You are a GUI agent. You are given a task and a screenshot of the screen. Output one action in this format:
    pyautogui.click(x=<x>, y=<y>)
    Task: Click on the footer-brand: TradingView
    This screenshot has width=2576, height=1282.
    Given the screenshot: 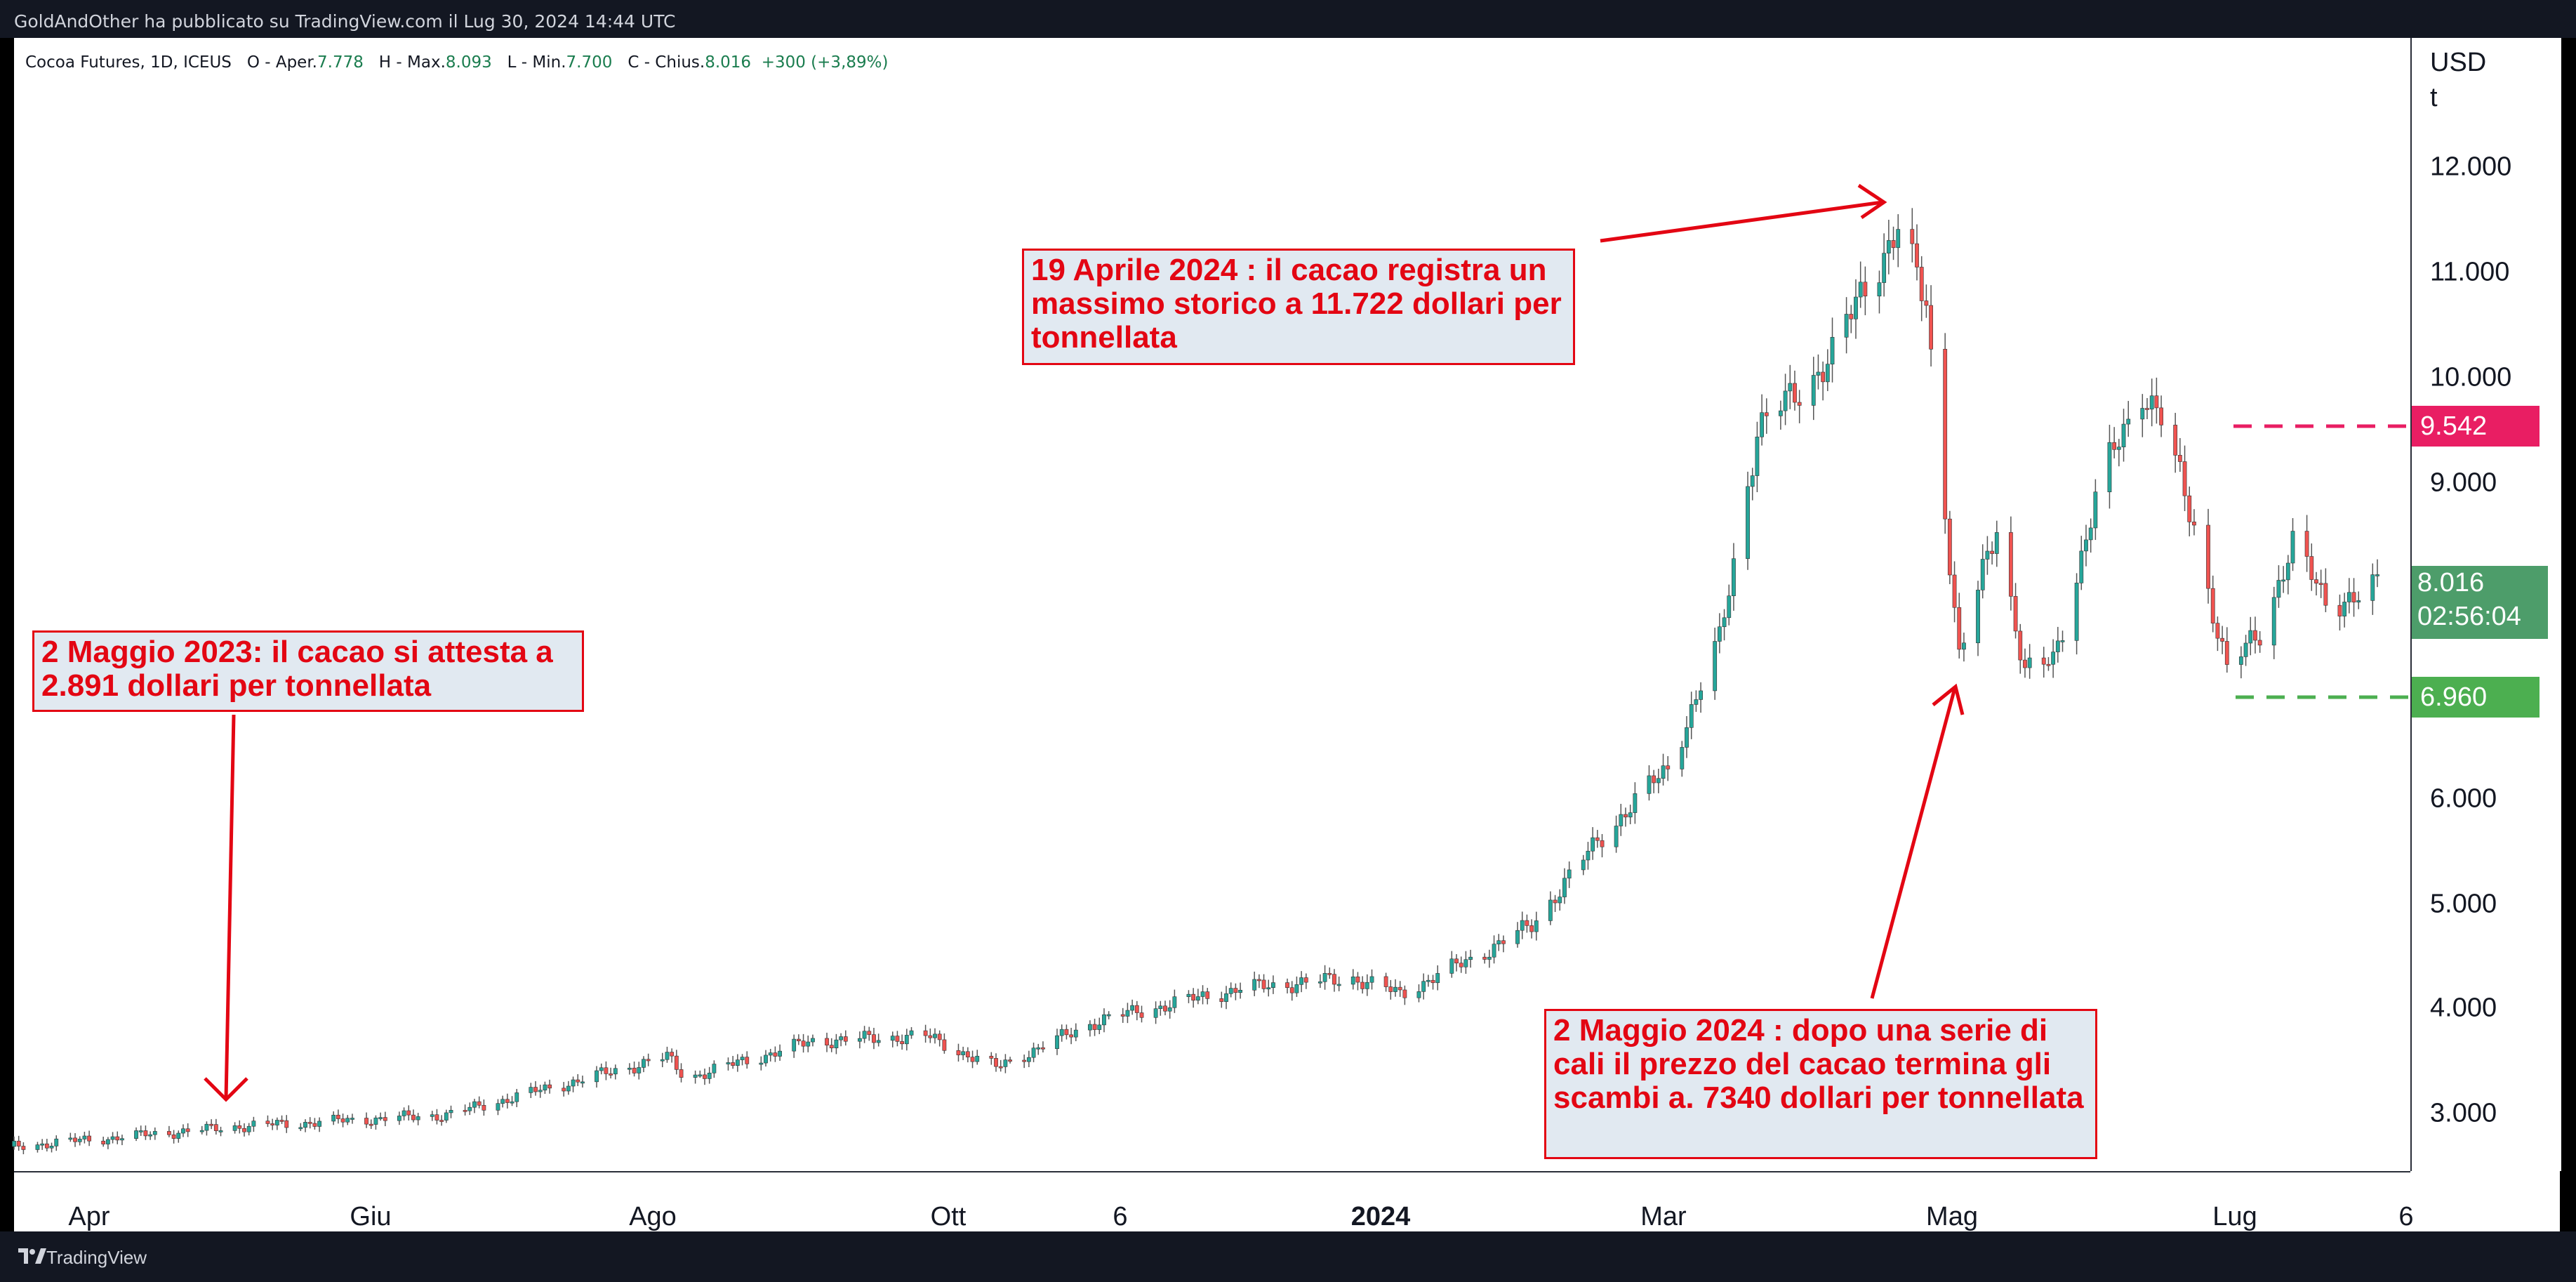 What is the action you would take?
    pyautogui.click(x=97, y=1257)
    